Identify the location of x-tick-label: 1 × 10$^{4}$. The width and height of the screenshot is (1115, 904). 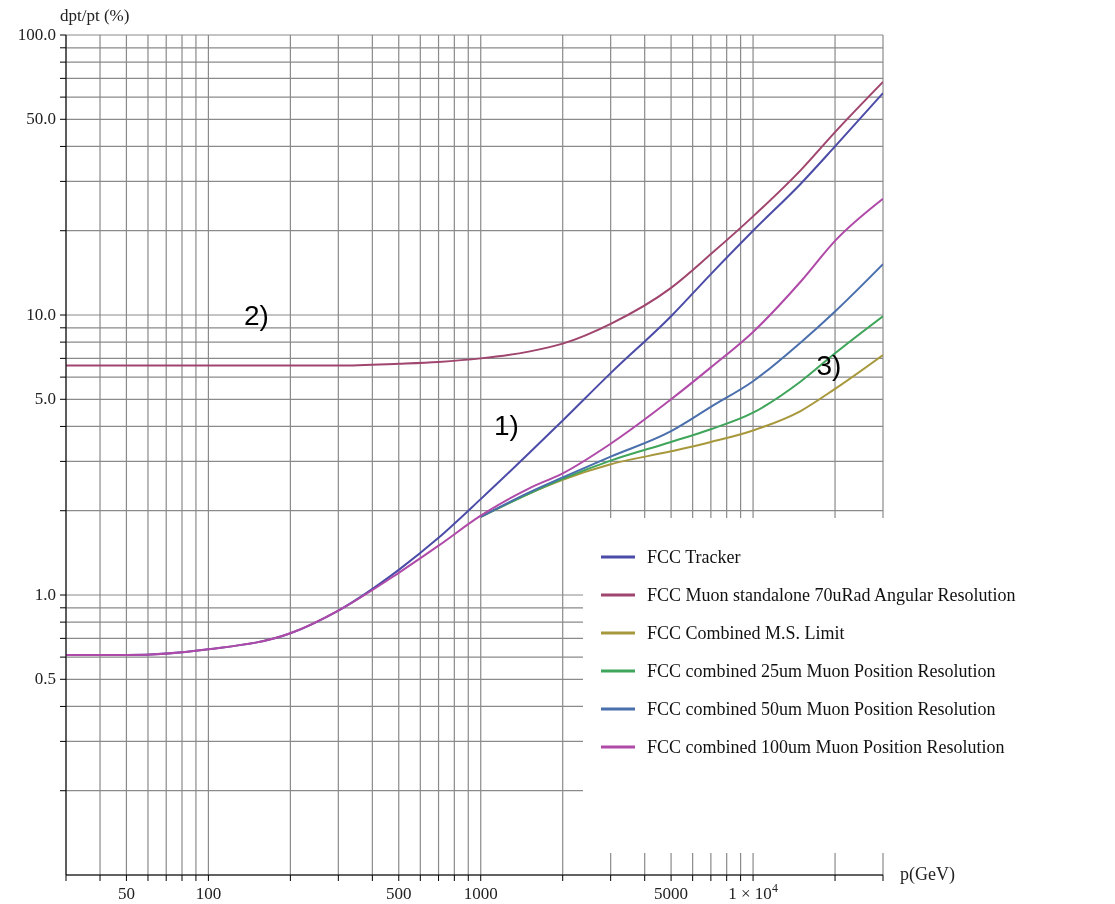
(753, 892).